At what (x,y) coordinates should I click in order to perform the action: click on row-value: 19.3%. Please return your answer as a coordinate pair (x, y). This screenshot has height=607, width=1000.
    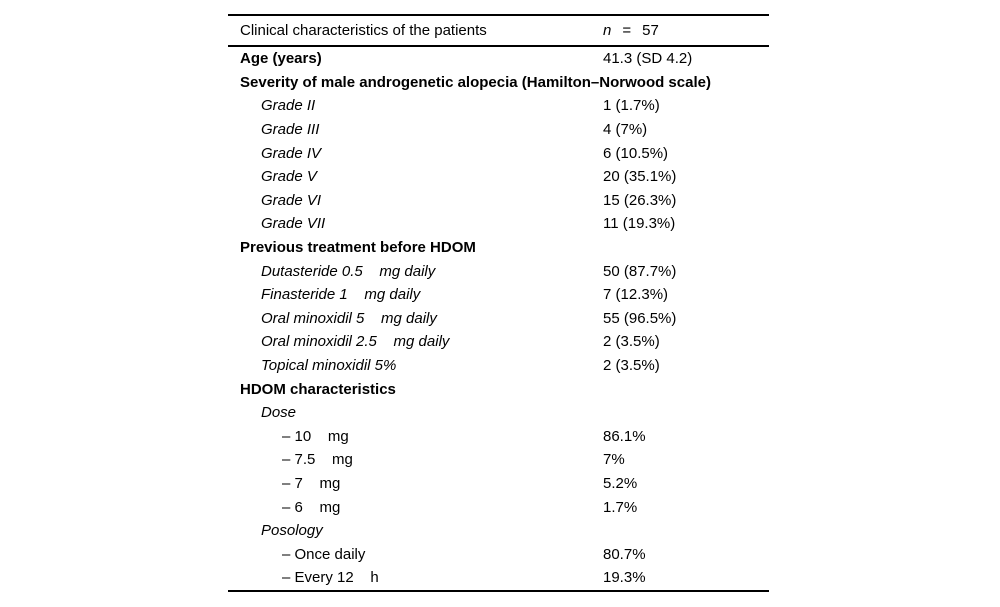
    Looking at the image, I should click on (624, 578).